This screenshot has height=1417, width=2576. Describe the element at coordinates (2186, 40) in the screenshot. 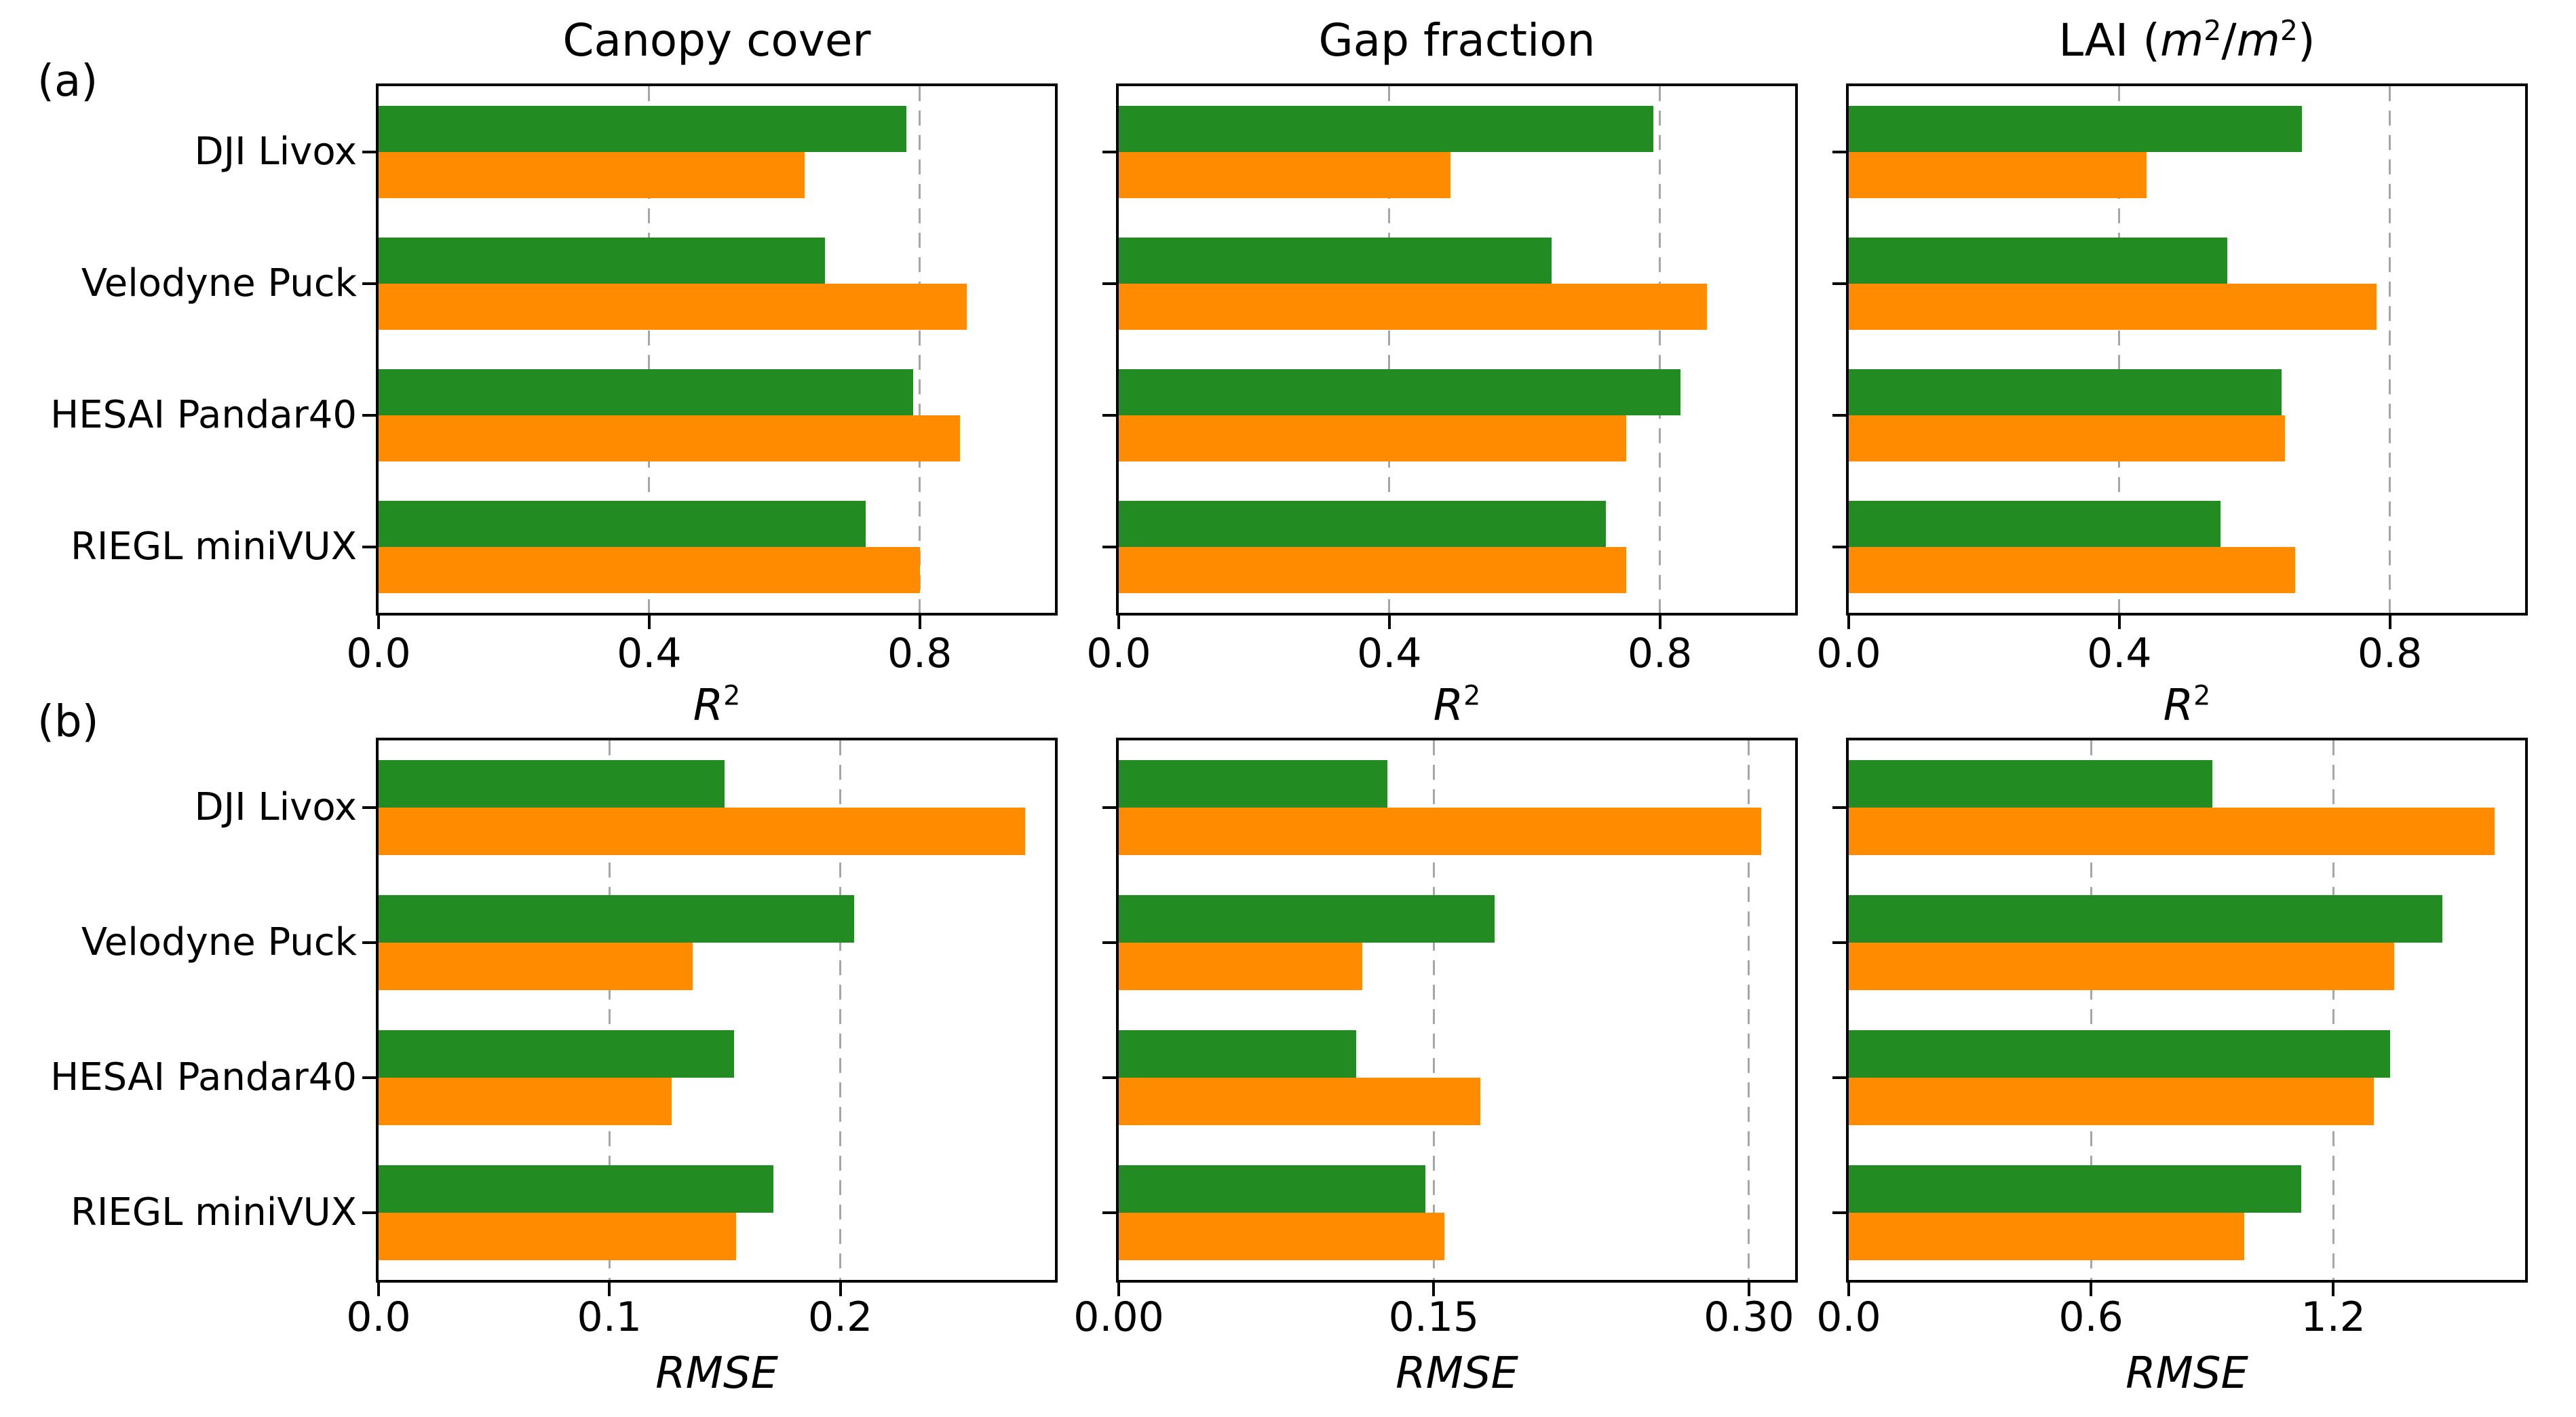

I see `subplot-title-lai-r2: LAI (m2/m2)` at that location.